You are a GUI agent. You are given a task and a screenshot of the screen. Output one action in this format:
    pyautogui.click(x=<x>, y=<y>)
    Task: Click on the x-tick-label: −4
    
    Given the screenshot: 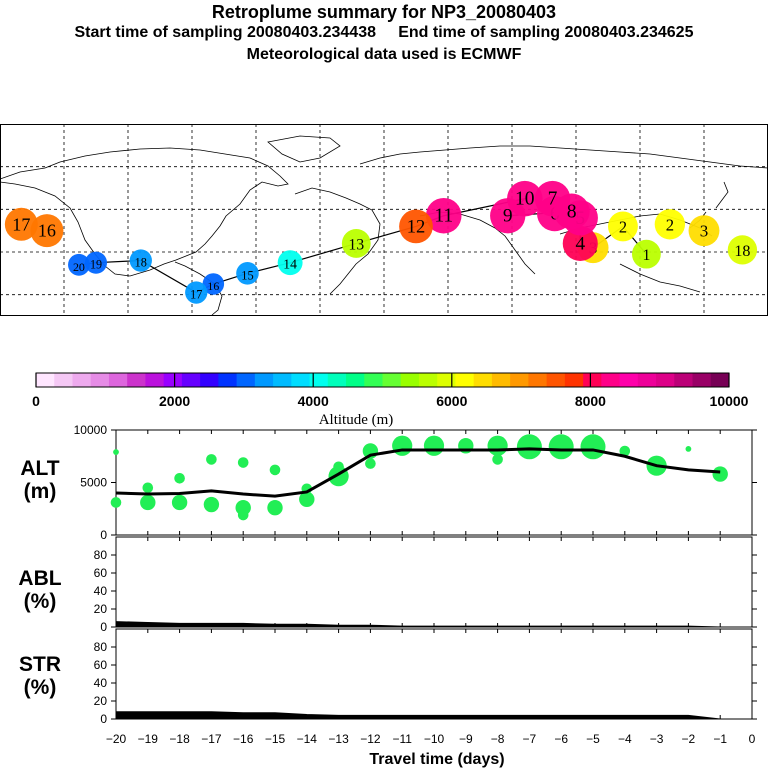 What is the action you would take?
    pyautogui.click(x=625, y=739)
    